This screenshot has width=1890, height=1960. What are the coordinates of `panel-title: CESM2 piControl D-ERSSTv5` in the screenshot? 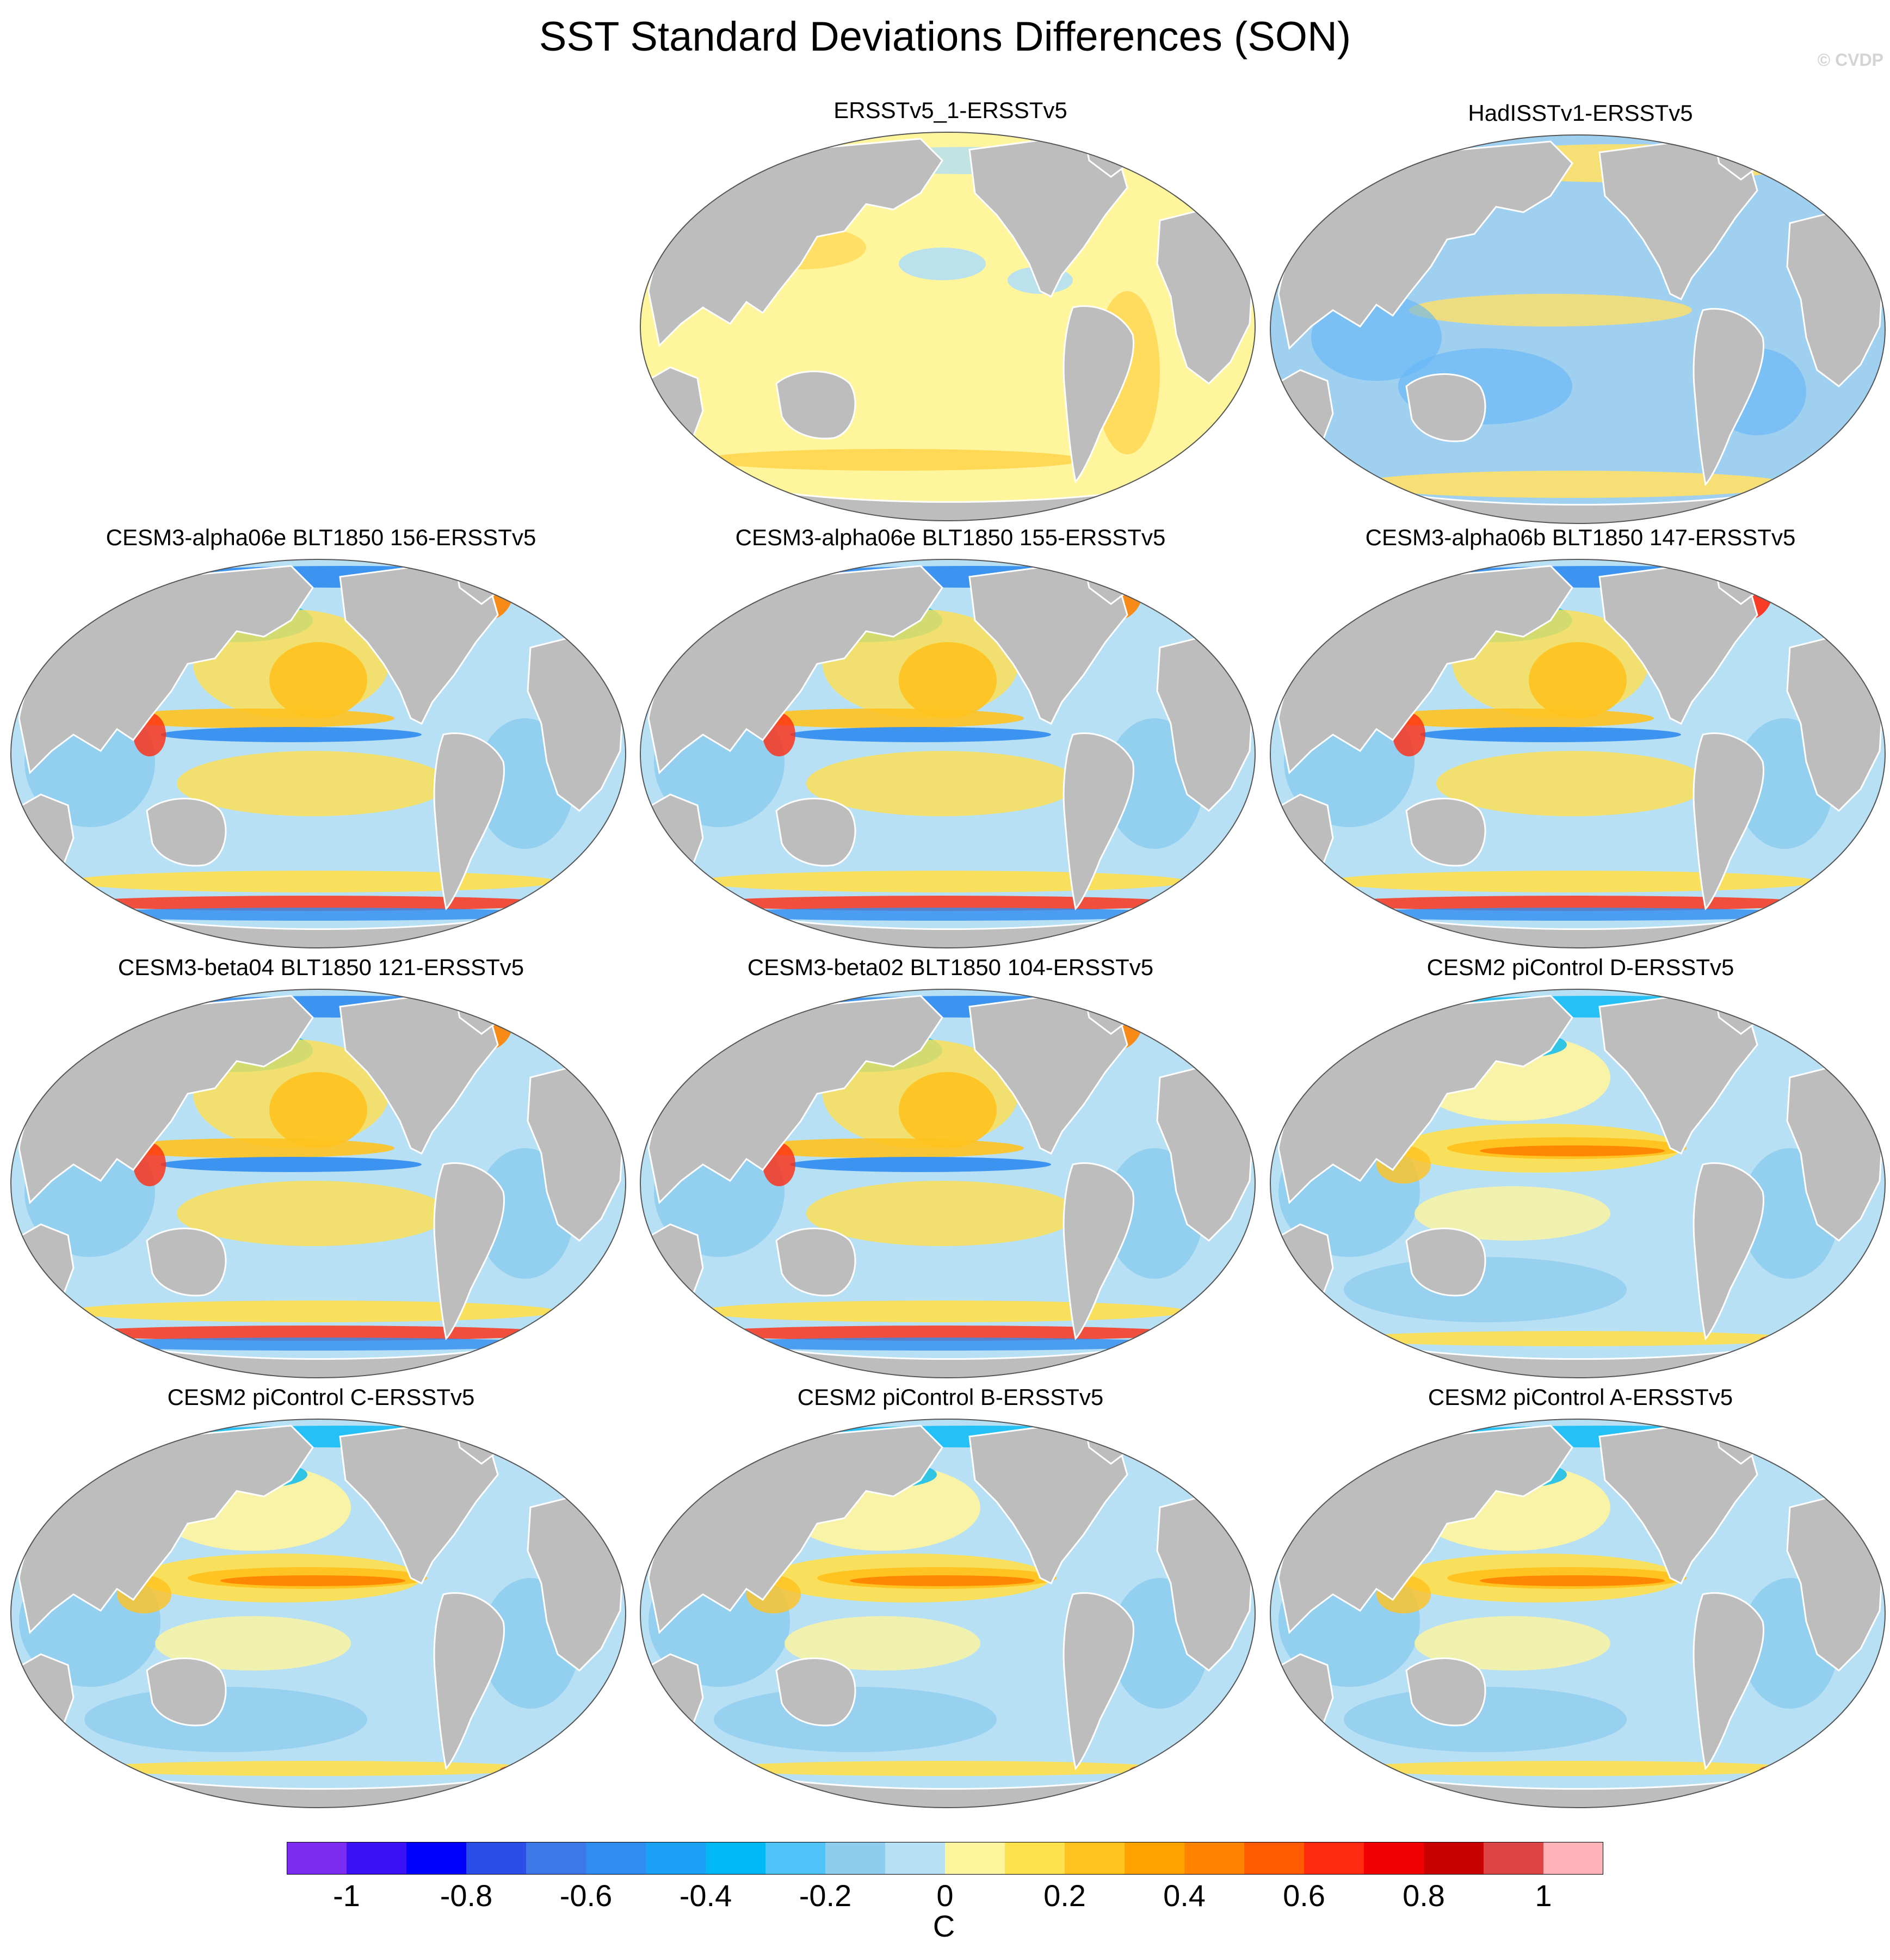 It's located at (1580, 967).